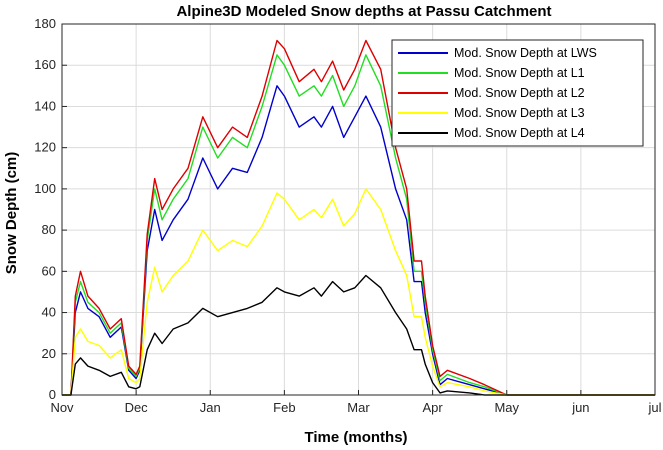  I want to click on y-tick-label: 60, so click(49, 270).